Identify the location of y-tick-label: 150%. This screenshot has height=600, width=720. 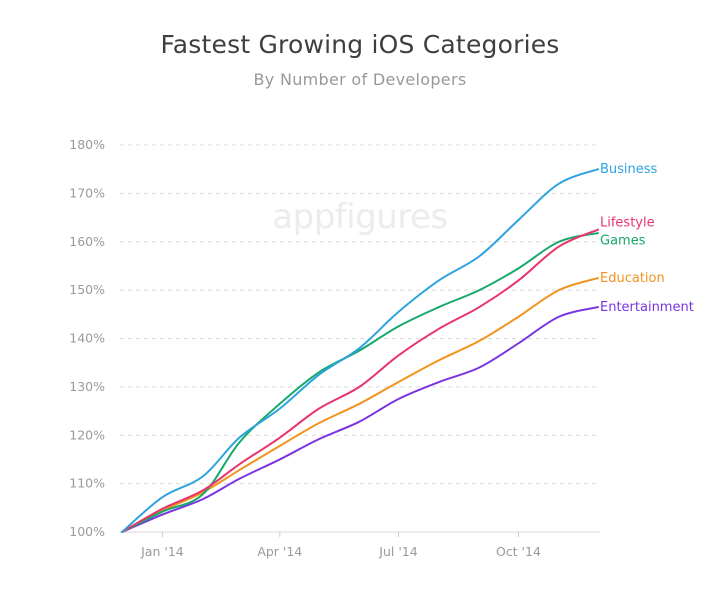
(87, 289).